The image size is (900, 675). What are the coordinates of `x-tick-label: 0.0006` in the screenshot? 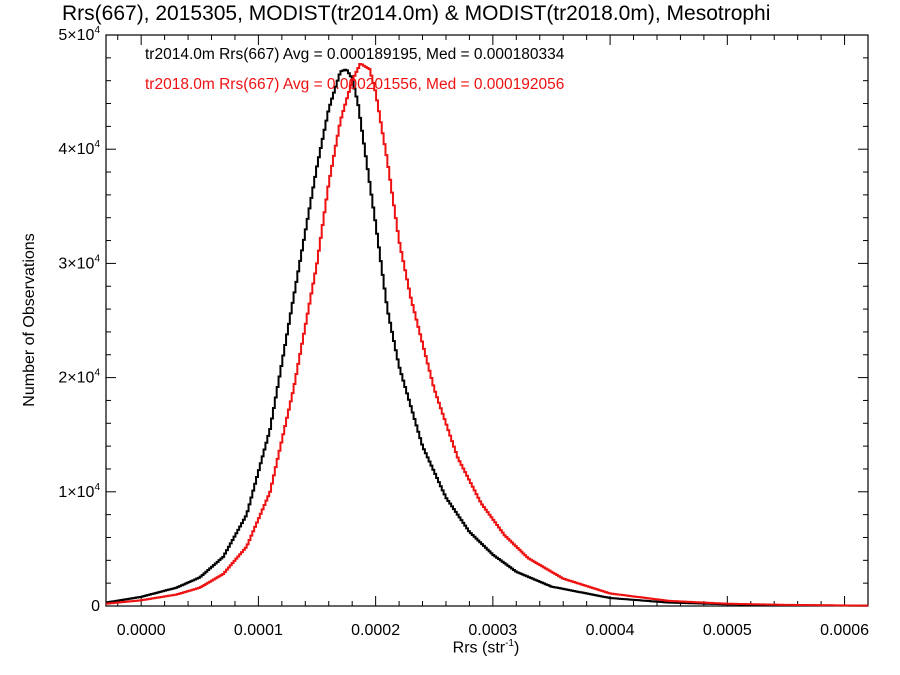 It's located at (844, 630).